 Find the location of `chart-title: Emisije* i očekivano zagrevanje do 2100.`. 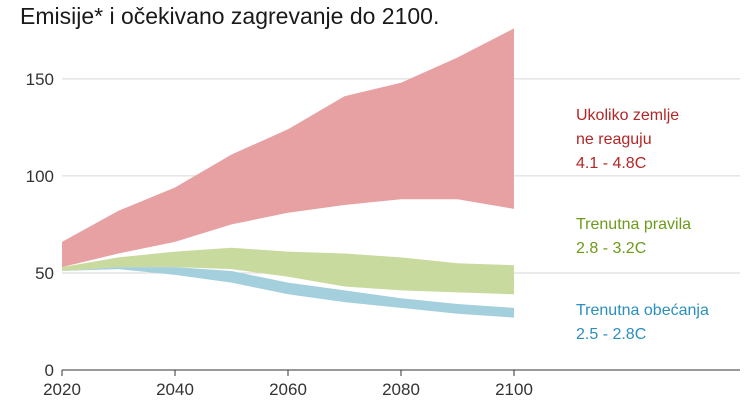

chart-title: Emisije* i očekivano zagrevanje do 2100. is located at coordinates (230, 16).